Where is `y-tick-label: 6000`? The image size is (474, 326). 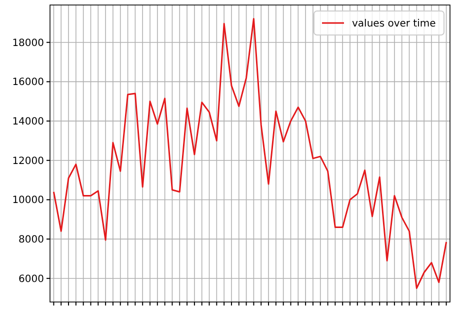 y-tick-label: 6000 is located at coordinates (31, 279).